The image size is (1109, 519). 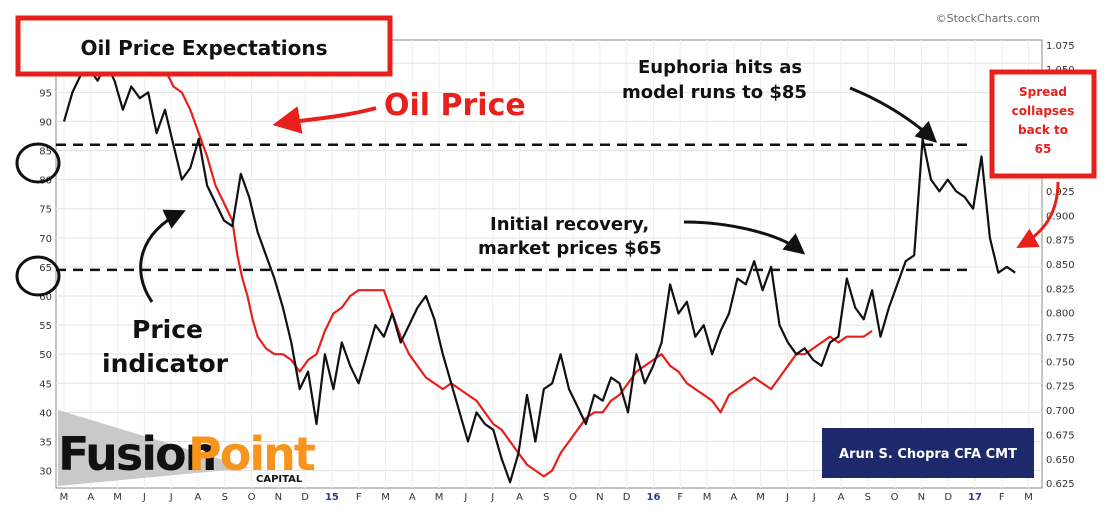 I want to click on left-axis: 1009590858075706560555045403530, so click(x=42, y=268).